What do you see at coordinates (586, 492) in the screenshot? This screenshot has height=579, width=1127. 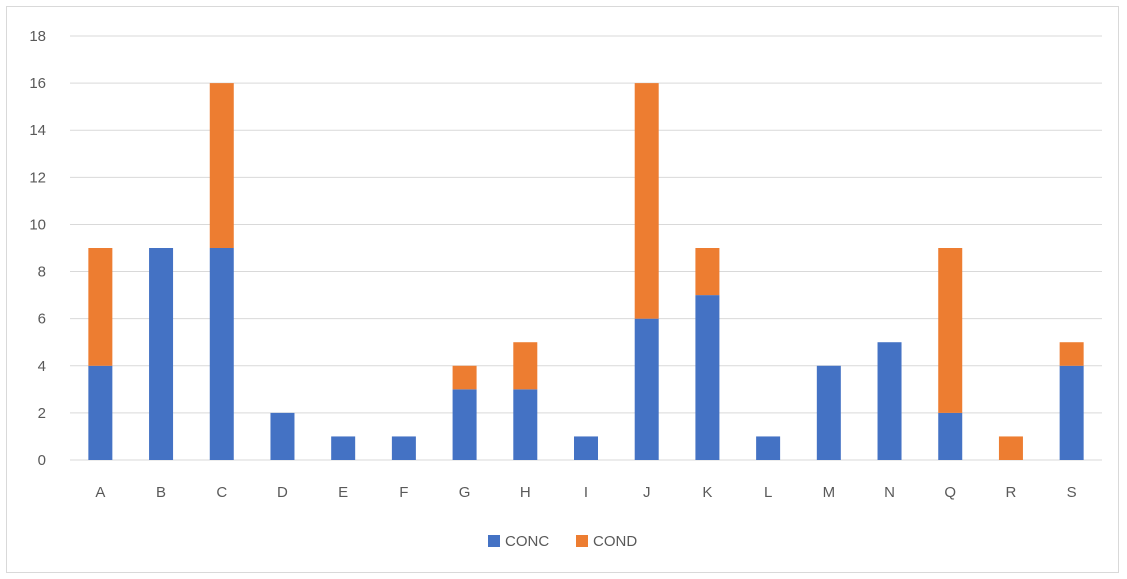 I see `x-tick-label: I` at bounding box center [586, 492].